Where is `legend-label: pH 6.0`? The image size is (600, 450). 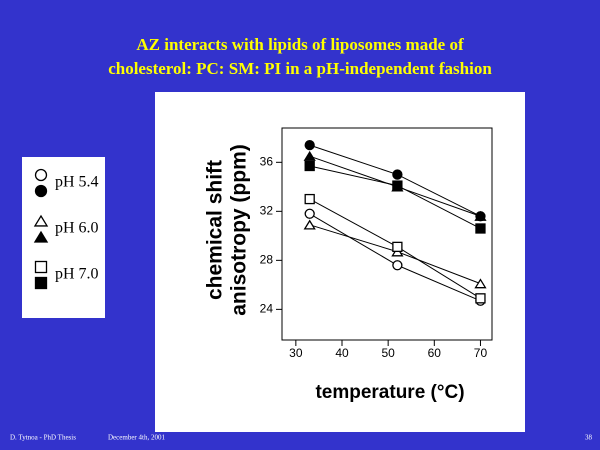
legend-label: pH 6.0 is located at coordinates (77, 228).